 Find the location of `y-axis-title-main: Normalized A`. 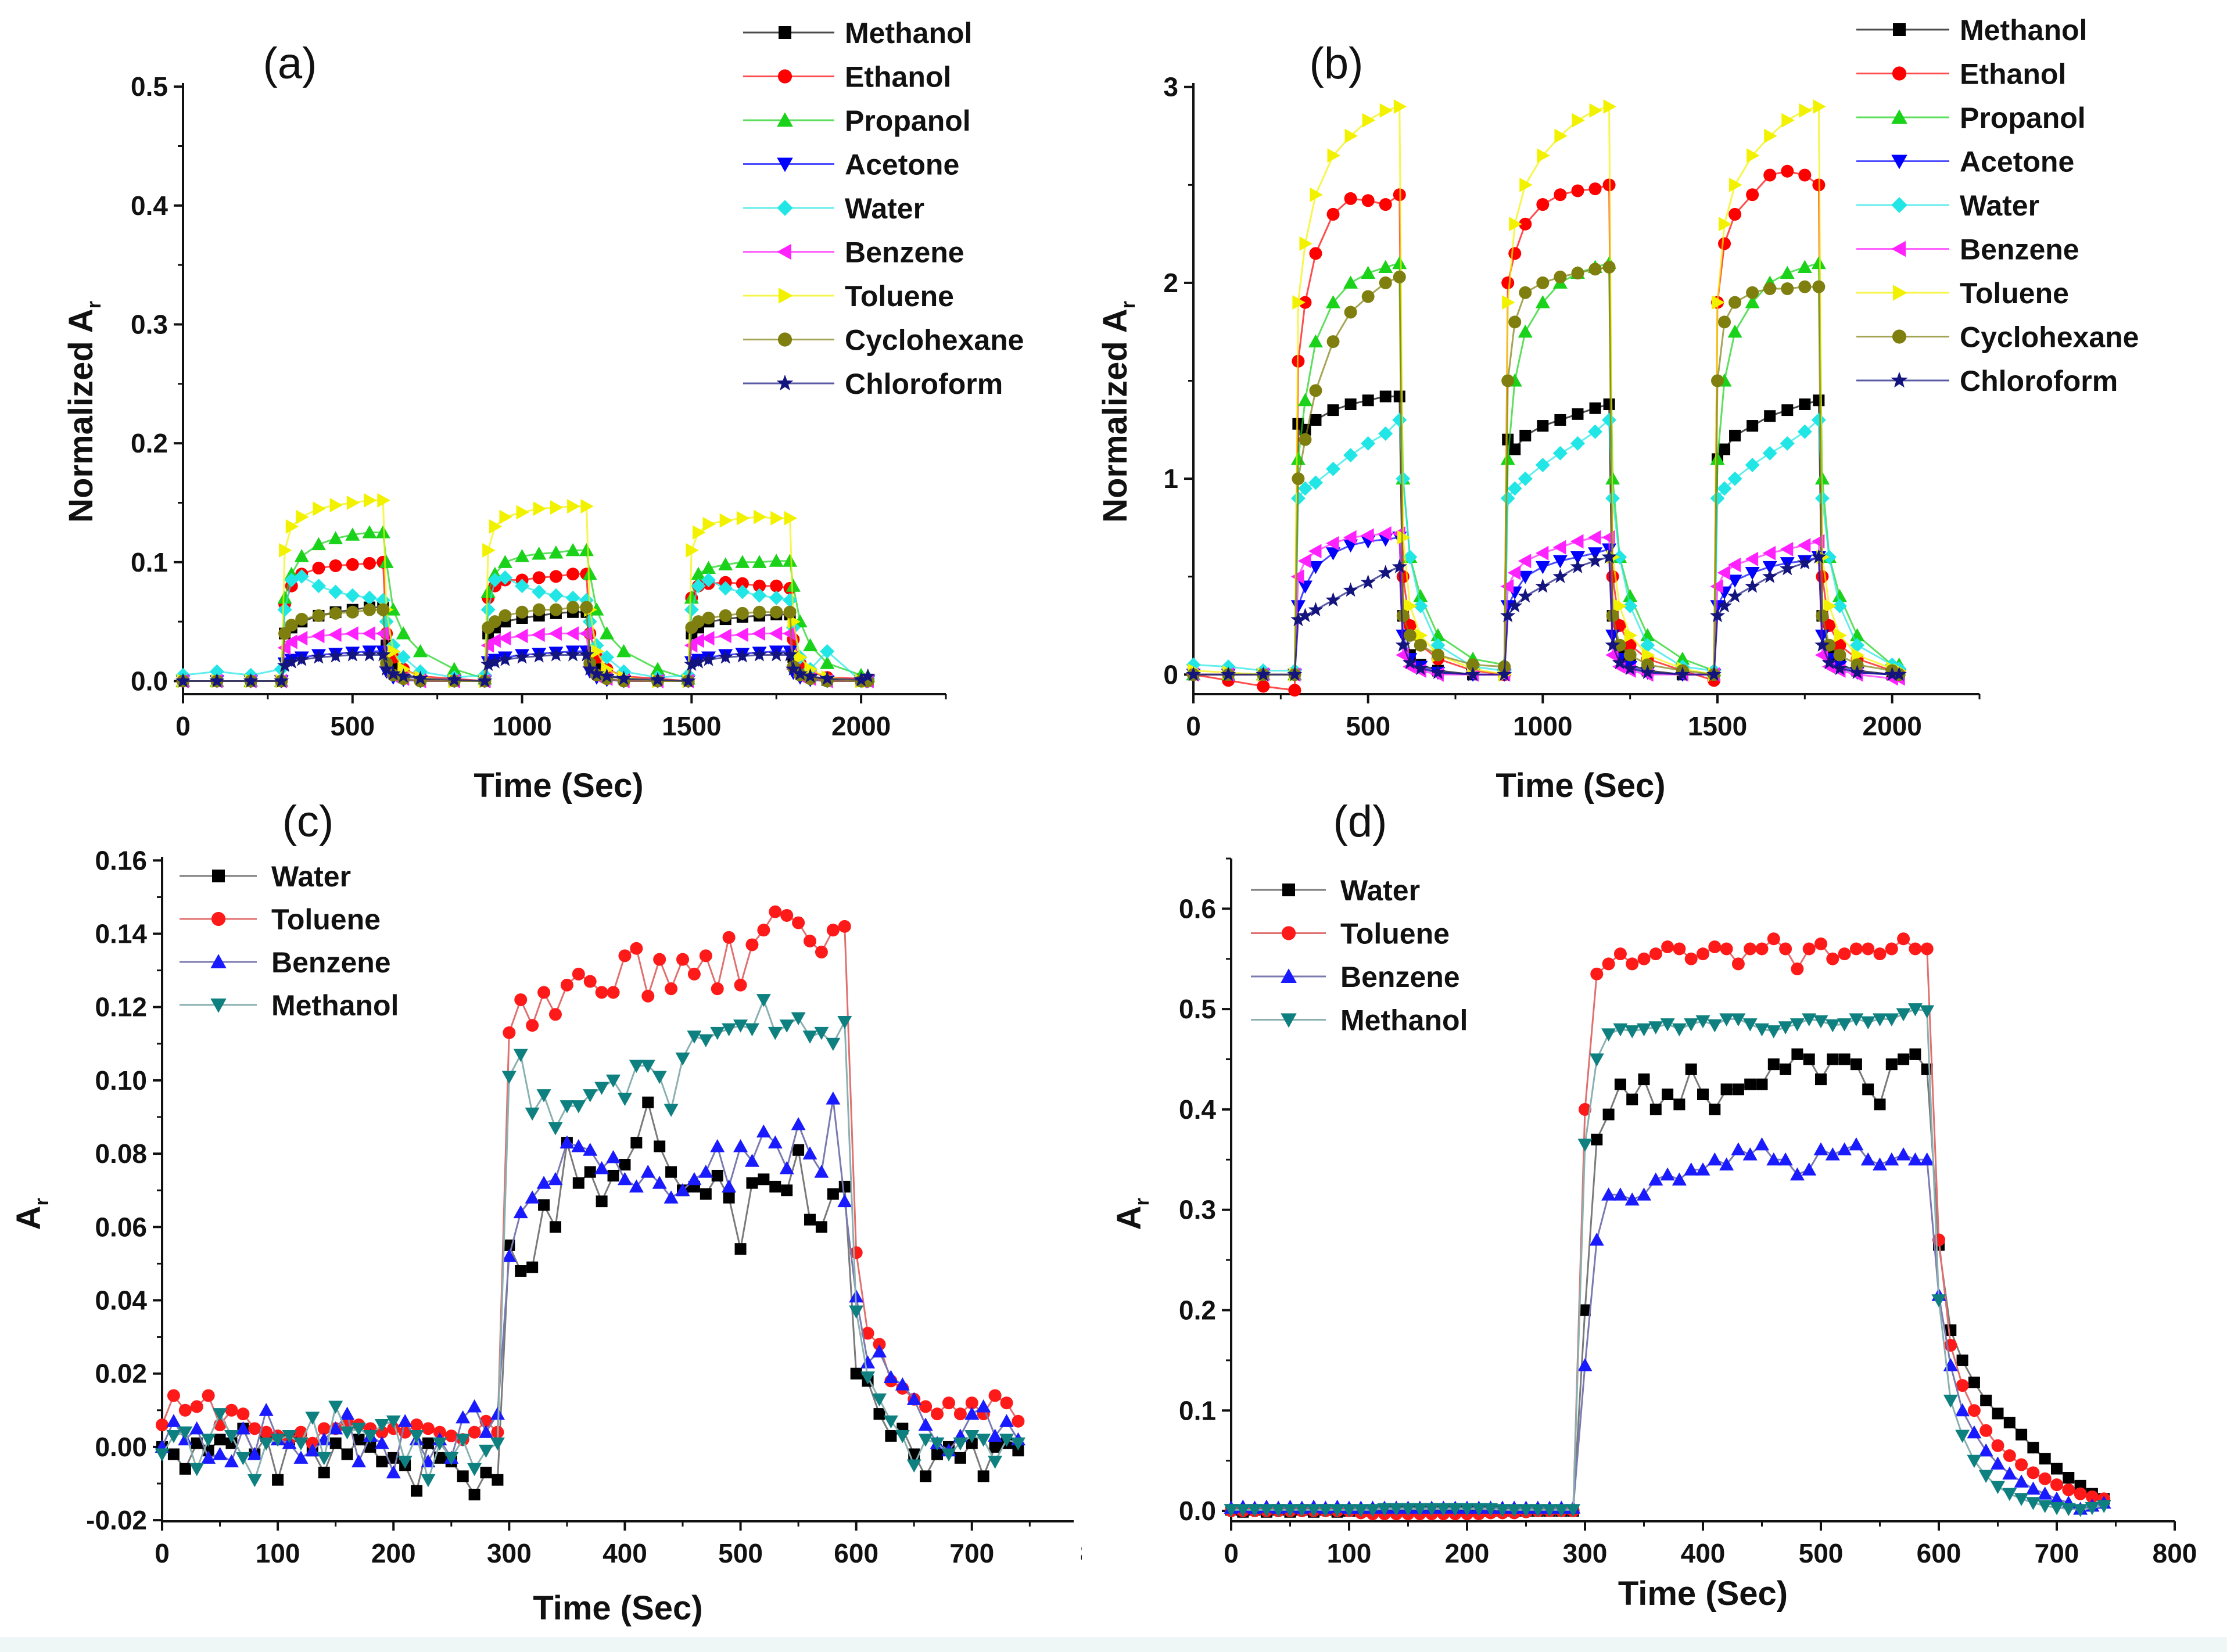

y-axis-title-main: Normalized A is located at coordinates (1115, 415).